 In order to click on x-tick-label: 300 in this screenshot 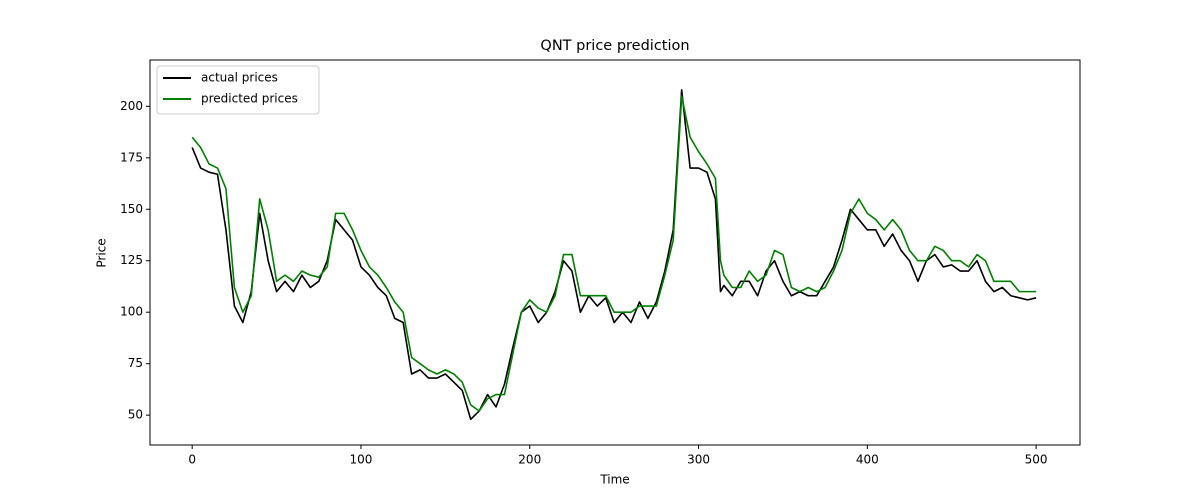, I will do `click(698, 460)`.